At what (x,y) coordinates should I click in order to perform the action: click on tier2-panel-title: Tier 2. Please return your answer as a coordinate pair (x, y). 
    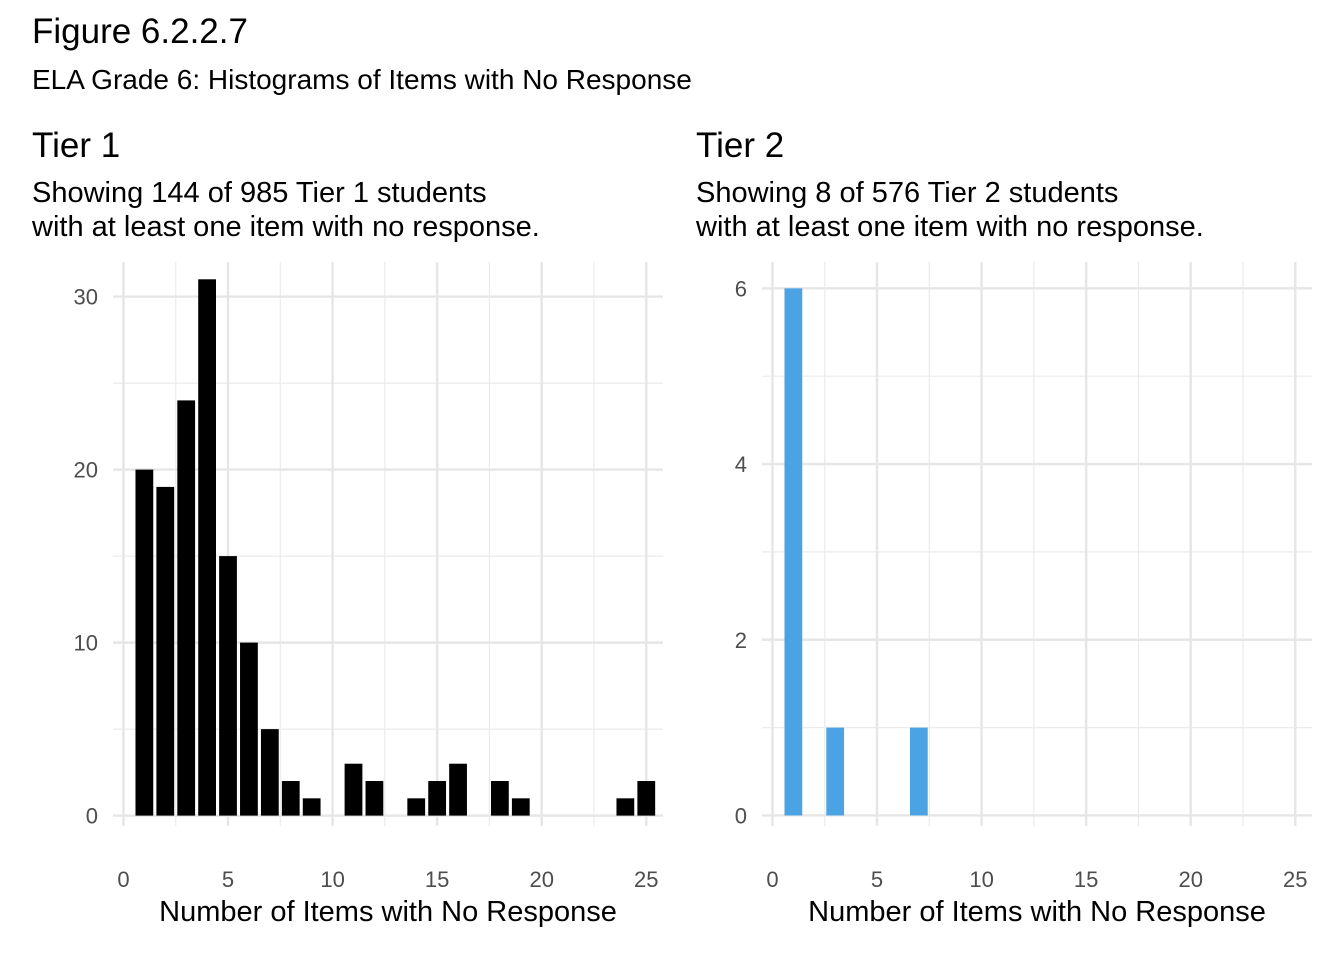
    Looking at the image, I should click on (740, 145).